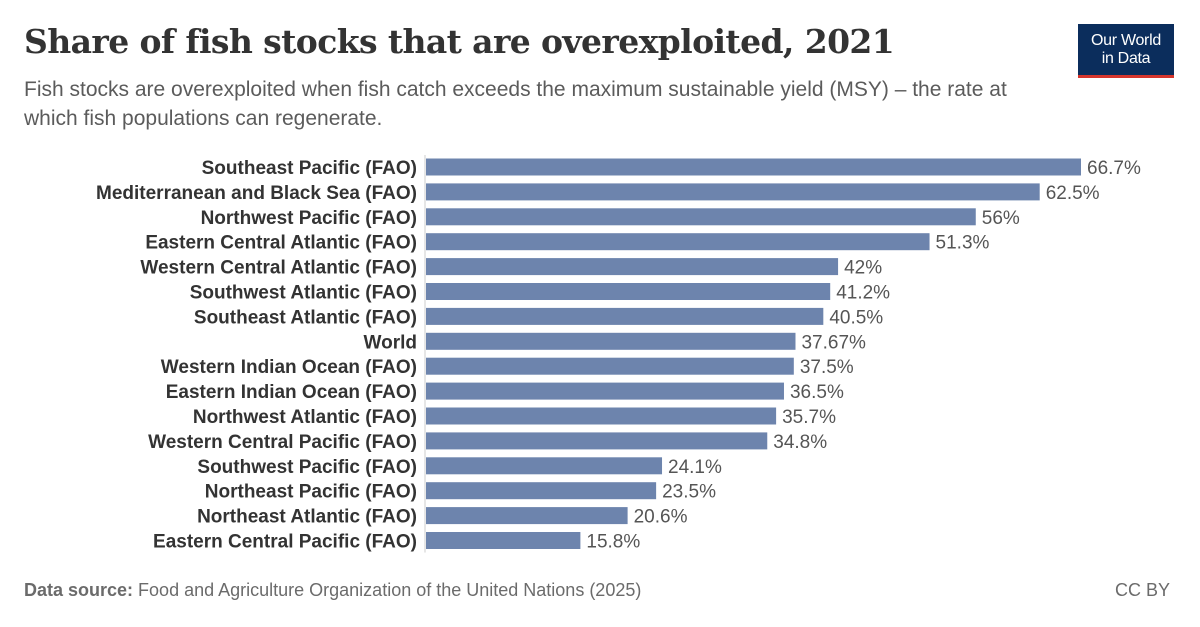  What do you see at coordinates (695, 467) in the screenshot?
I see `value-label: 24.1%` at bounding box center [695, 467].